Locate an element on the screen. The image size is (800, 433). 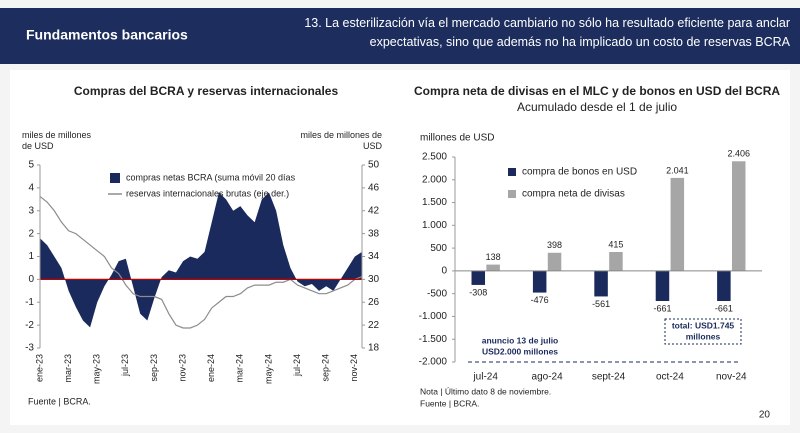
y-tick-label: -2 is located at coordinates (29, 325).